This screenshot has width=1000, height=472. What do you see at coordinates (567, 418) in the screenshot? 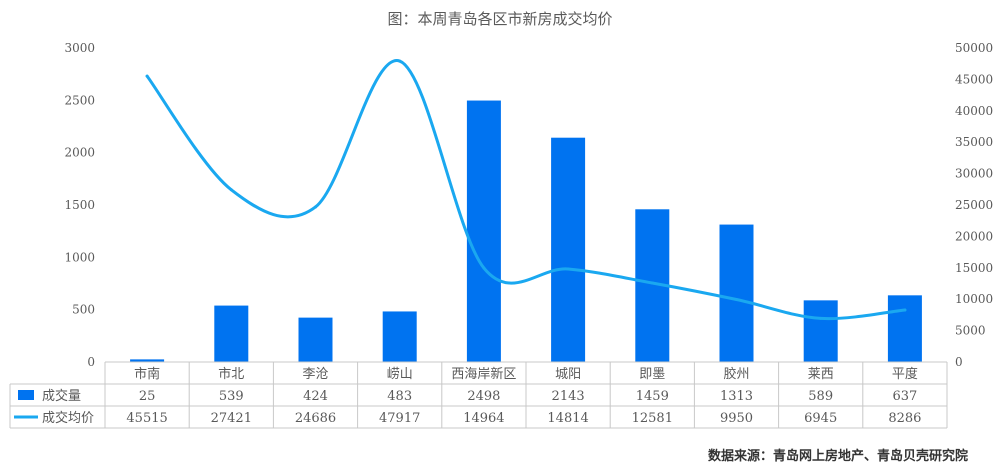
I see `price-value-城阳: 14814` at bounding box center [567, 418].